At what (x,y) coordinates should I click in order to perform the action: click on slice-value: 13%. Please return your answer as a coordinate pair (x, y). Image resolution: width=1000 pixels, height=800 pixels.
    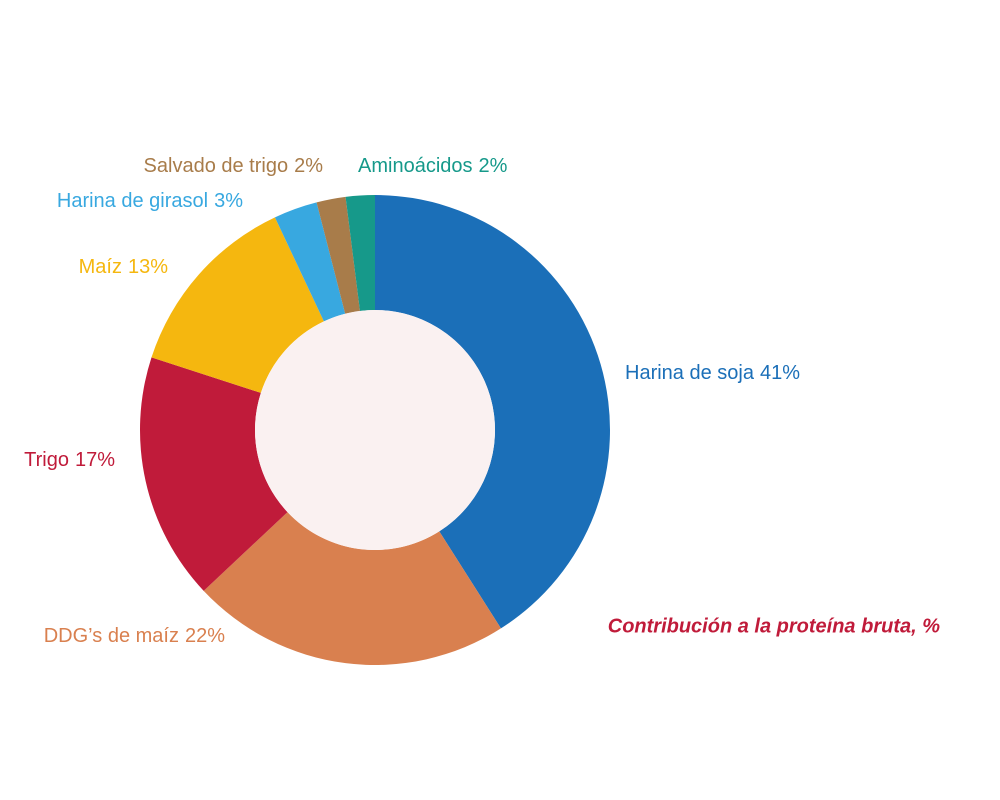
    Looking at the image, I should click on (148, 267).